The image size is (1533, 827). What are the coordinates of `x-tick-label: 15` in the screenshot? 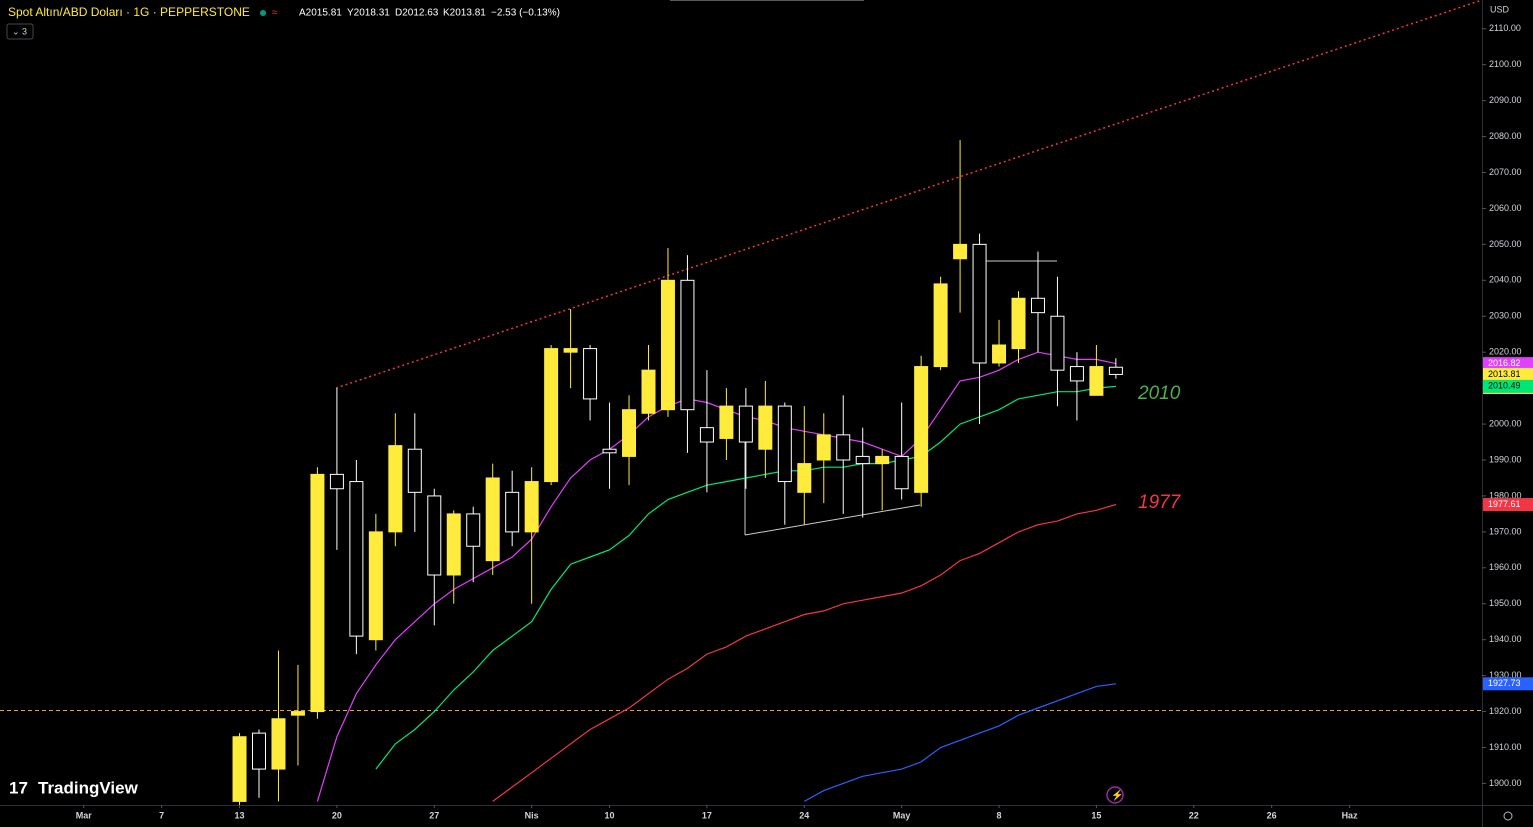 It's located at (1096, 815).